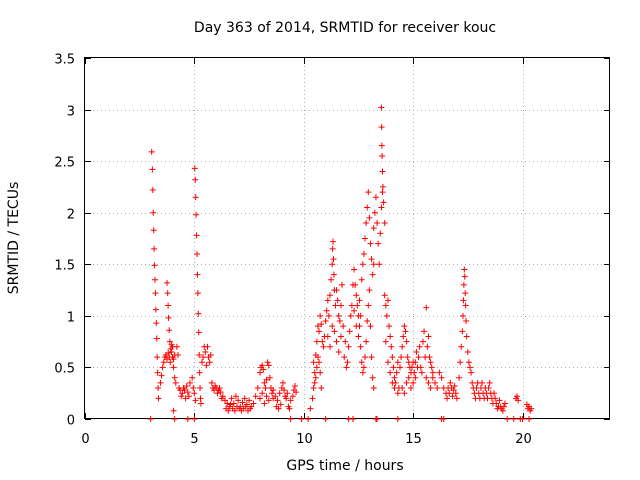 The image size is (640, 480). What do you see at coordinates (85, 439) in the screenshot?
I see `x-tick-label: 0` at bounding box center [85, 439].